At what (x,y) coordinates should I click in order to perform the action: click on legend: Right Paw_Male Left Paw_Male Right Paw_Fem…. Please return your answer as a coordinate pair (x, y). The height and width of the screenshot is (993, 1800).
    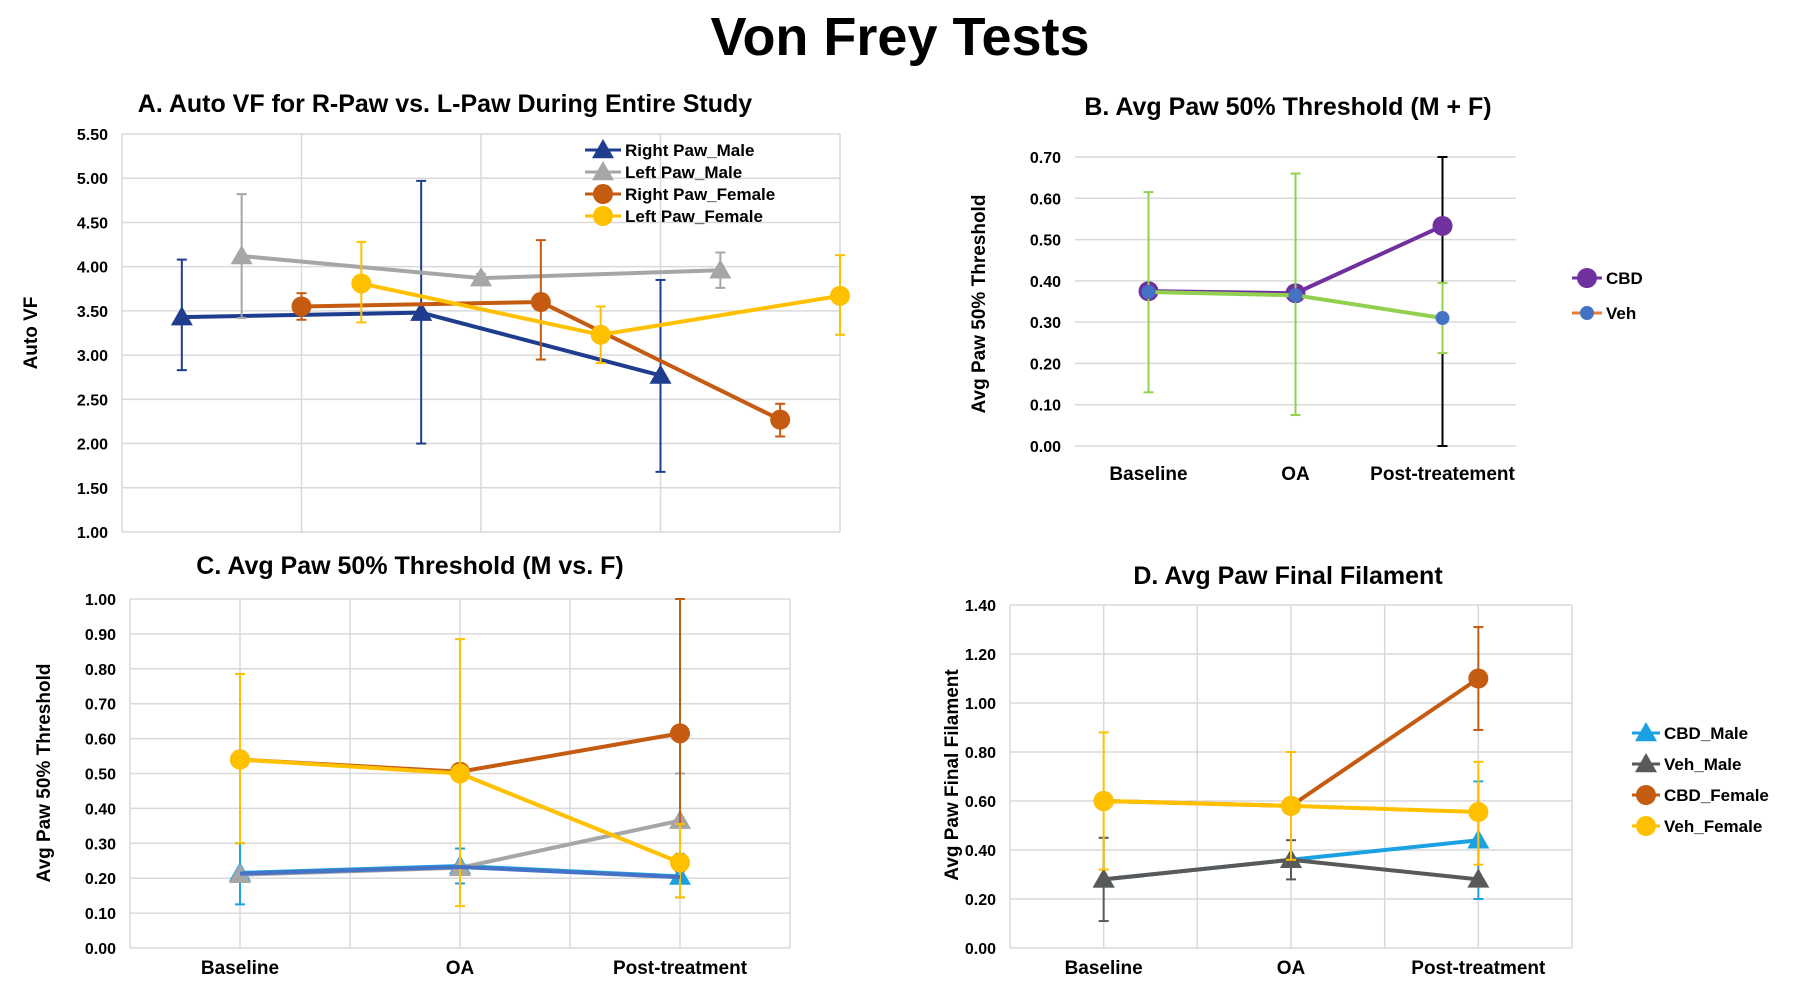
    Looking at the image, I should click on (680, 182).